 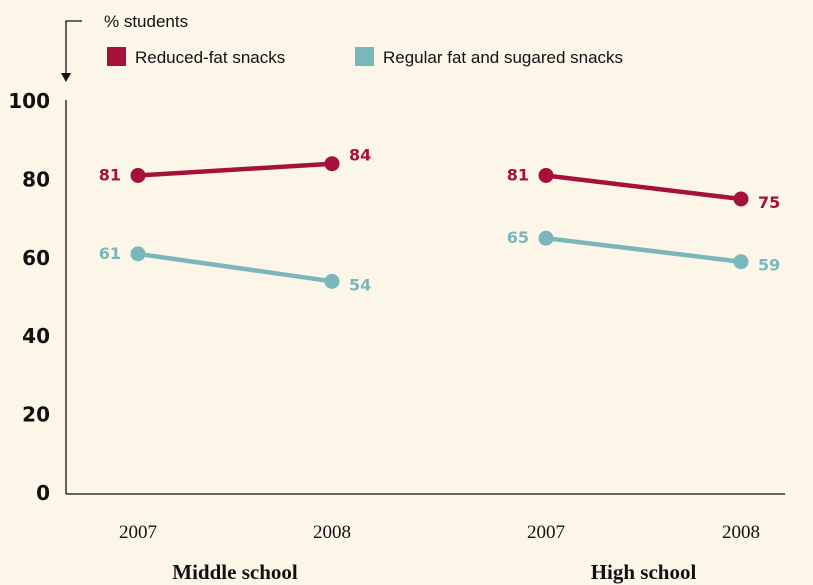 I want to click on data-point-reduced-fat-middle-school-2008, so click(x=332, y=164).